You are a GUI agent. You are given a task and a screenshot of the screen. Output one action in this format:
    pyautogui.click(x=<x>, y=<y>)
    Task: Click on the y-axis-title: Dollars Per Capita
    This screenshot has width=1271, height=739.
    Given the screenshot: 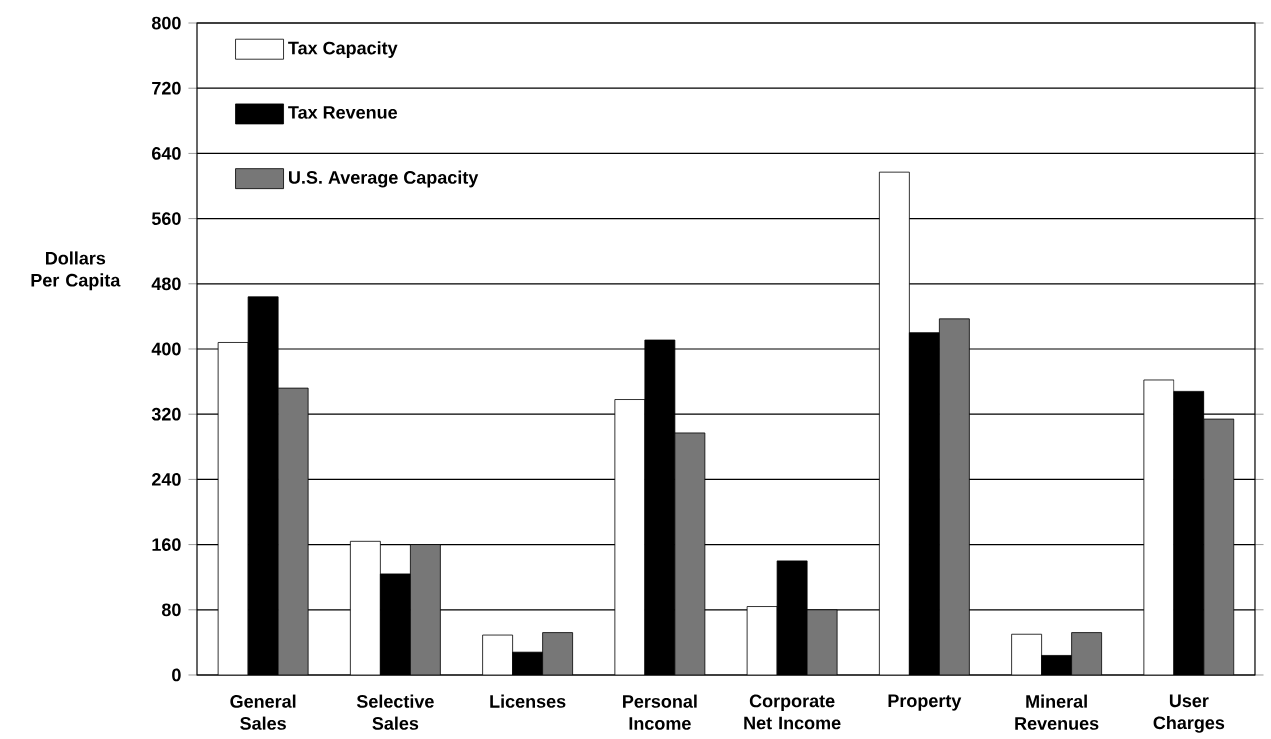 What is the action you would take?
    pyautogui.click(x=76, y=270)
    